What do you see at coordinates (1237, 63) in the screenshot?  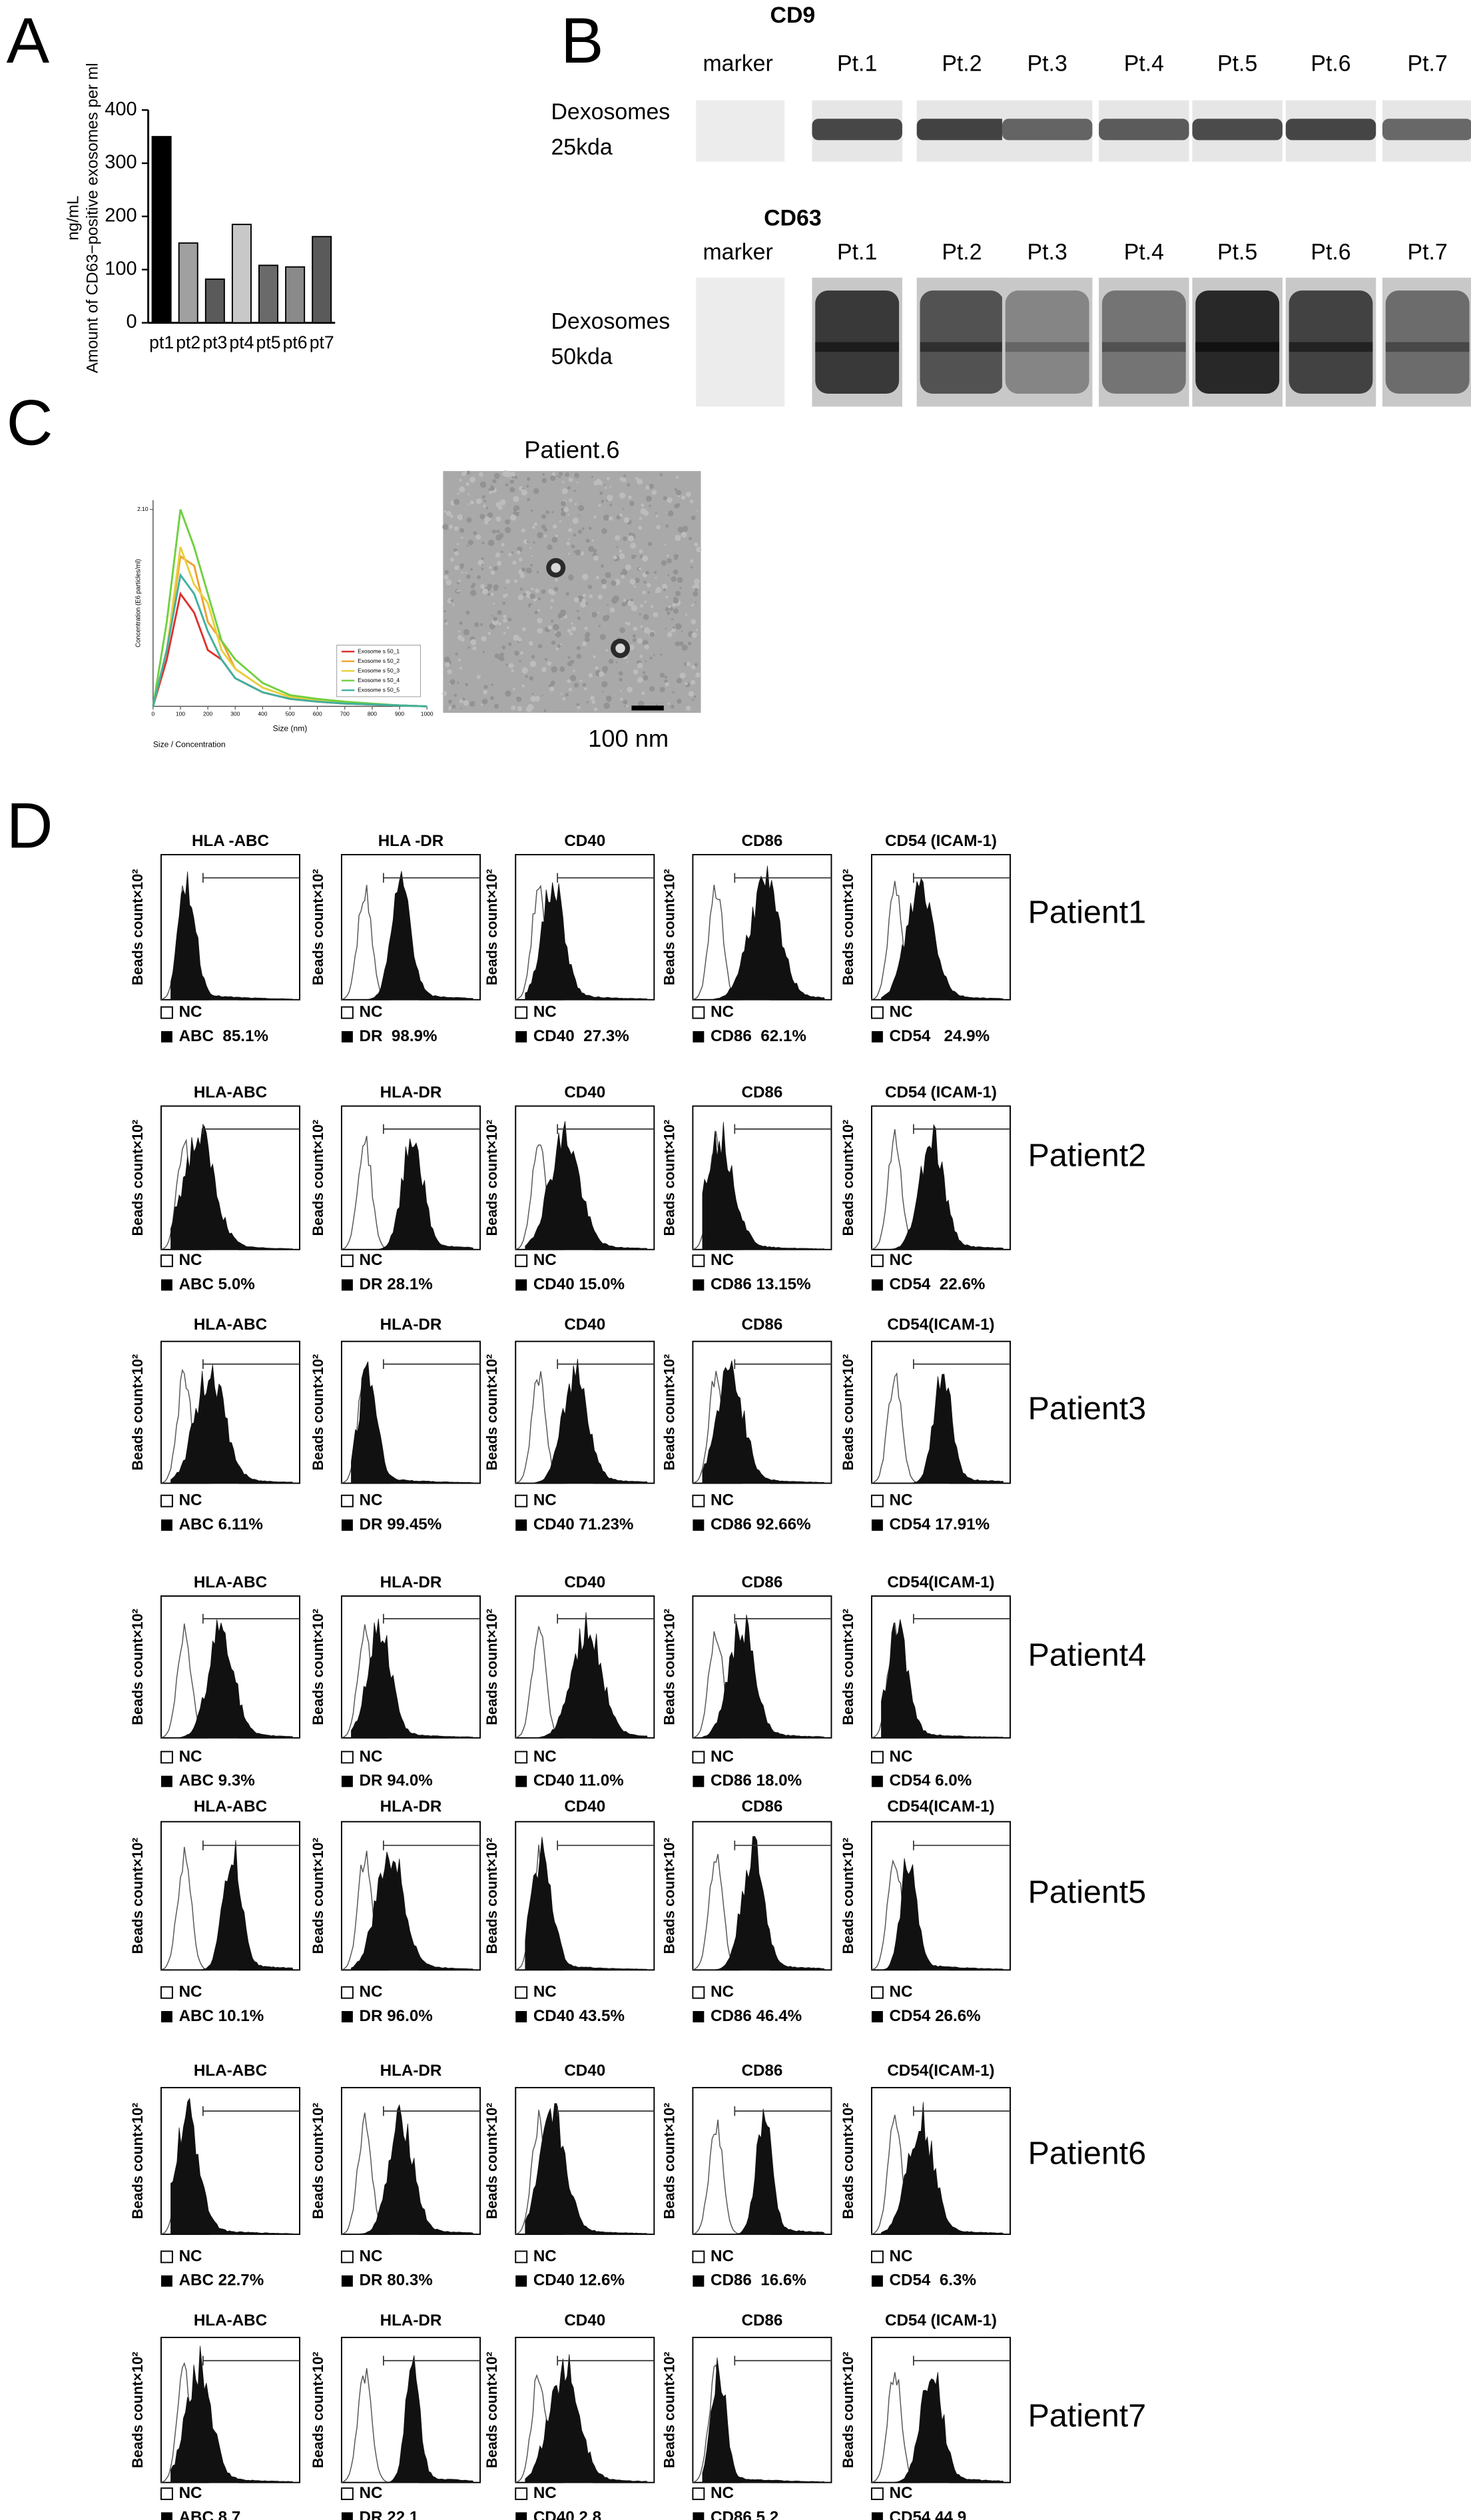 I see `lane-label: Pt.5` at bounding box center [1237, 63].